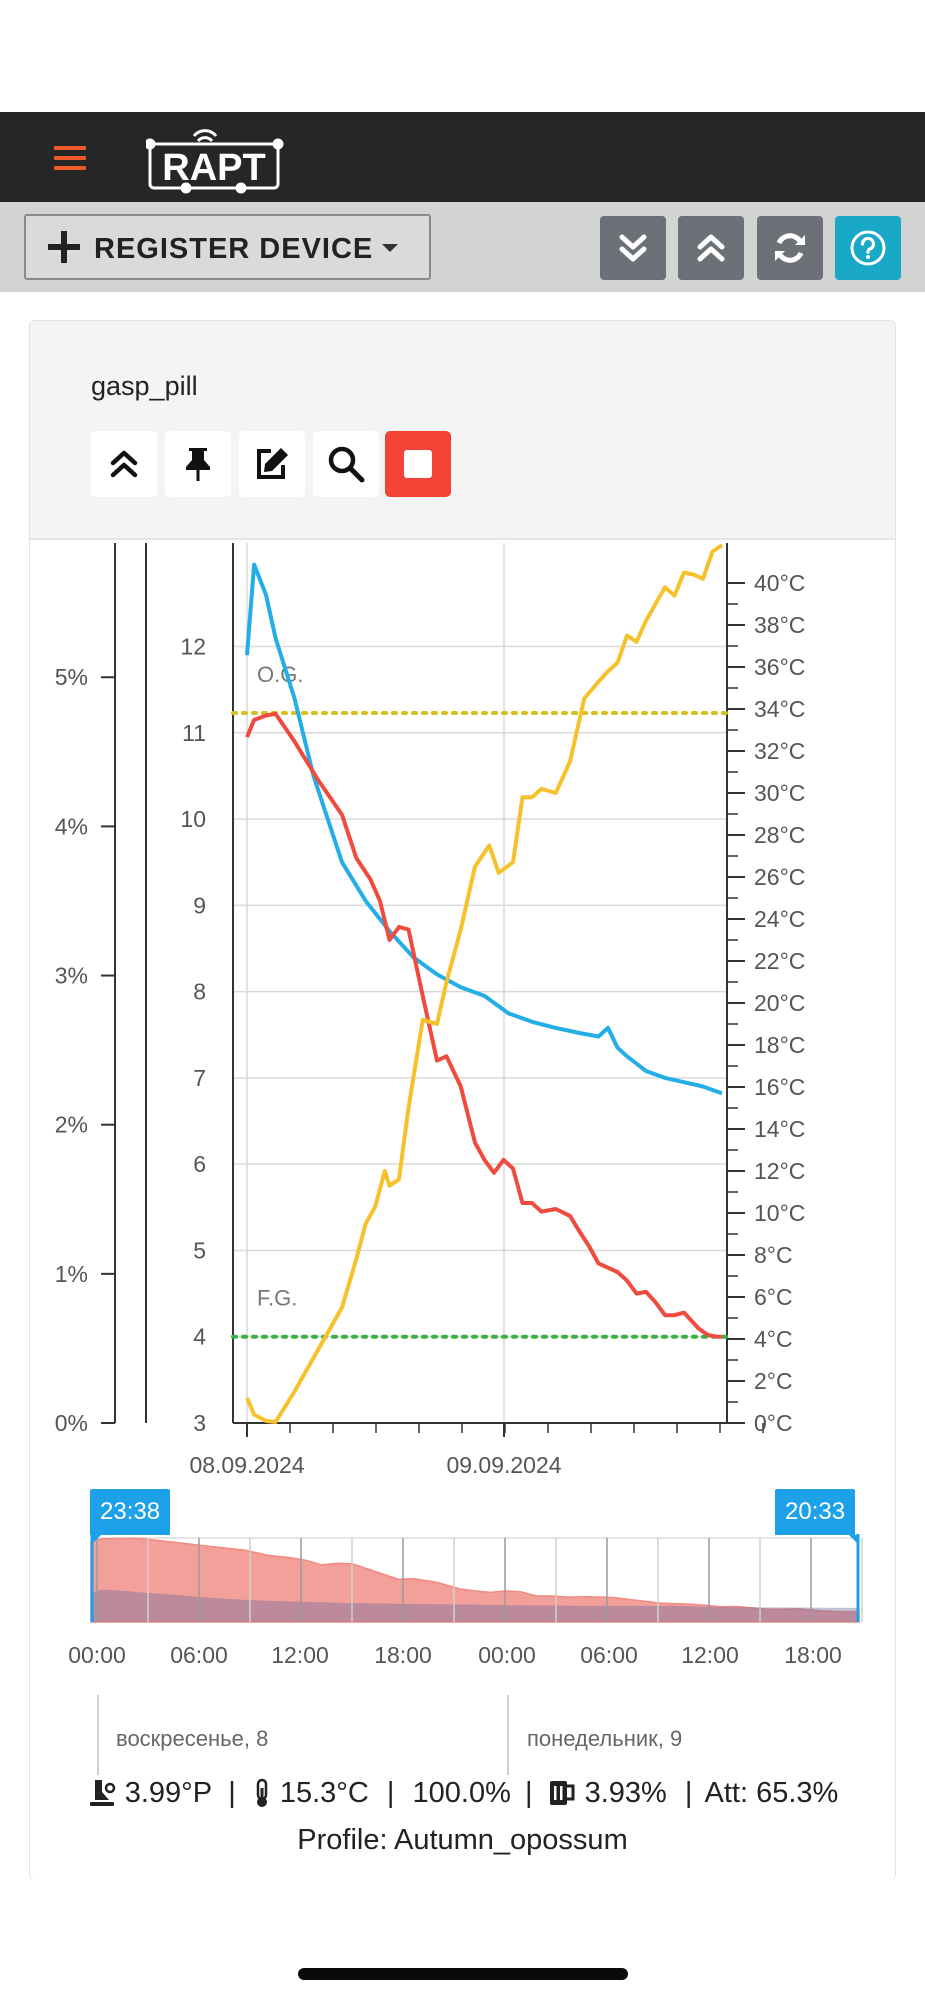 The image size is (925, 2000). I want to click on register-device-label: REGISTER DEVICE, so click(234, 249).